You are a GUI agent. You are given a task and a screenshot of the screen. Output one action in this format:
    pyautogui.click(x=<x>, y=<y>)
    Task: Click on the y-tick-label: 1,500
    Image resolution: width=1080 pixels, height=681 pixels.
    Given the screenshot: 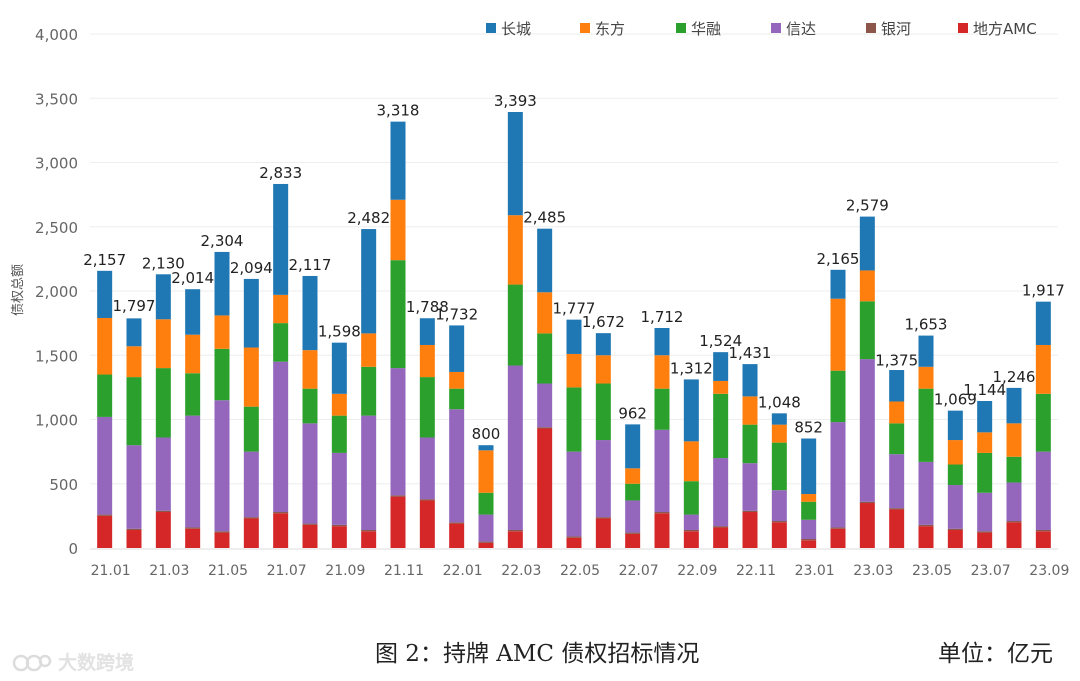 What is the action you would take?
    pyautogui.click(x=56, y=356)
    